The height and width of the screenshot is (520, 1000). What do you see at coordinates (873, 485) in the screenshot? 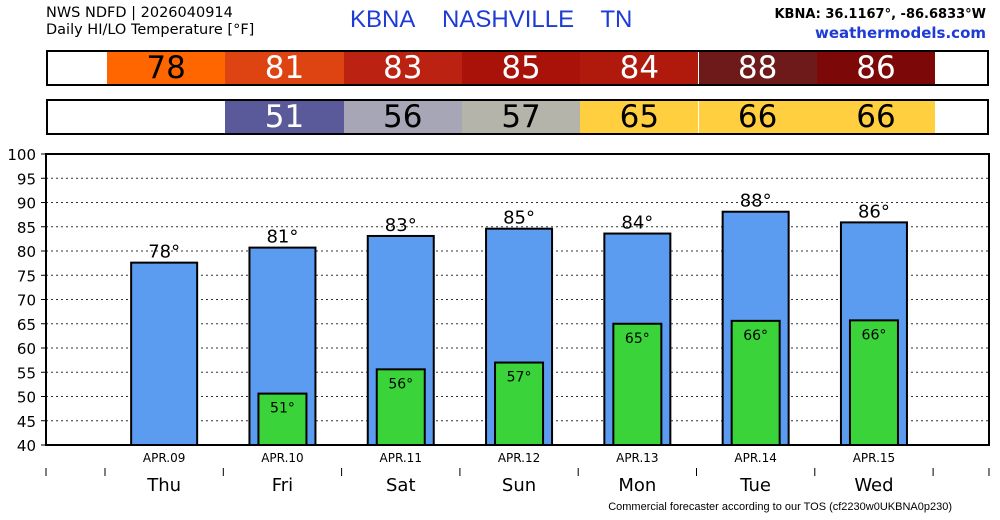
I see `x-day-label: Wed` at bounding box center [873, 485].